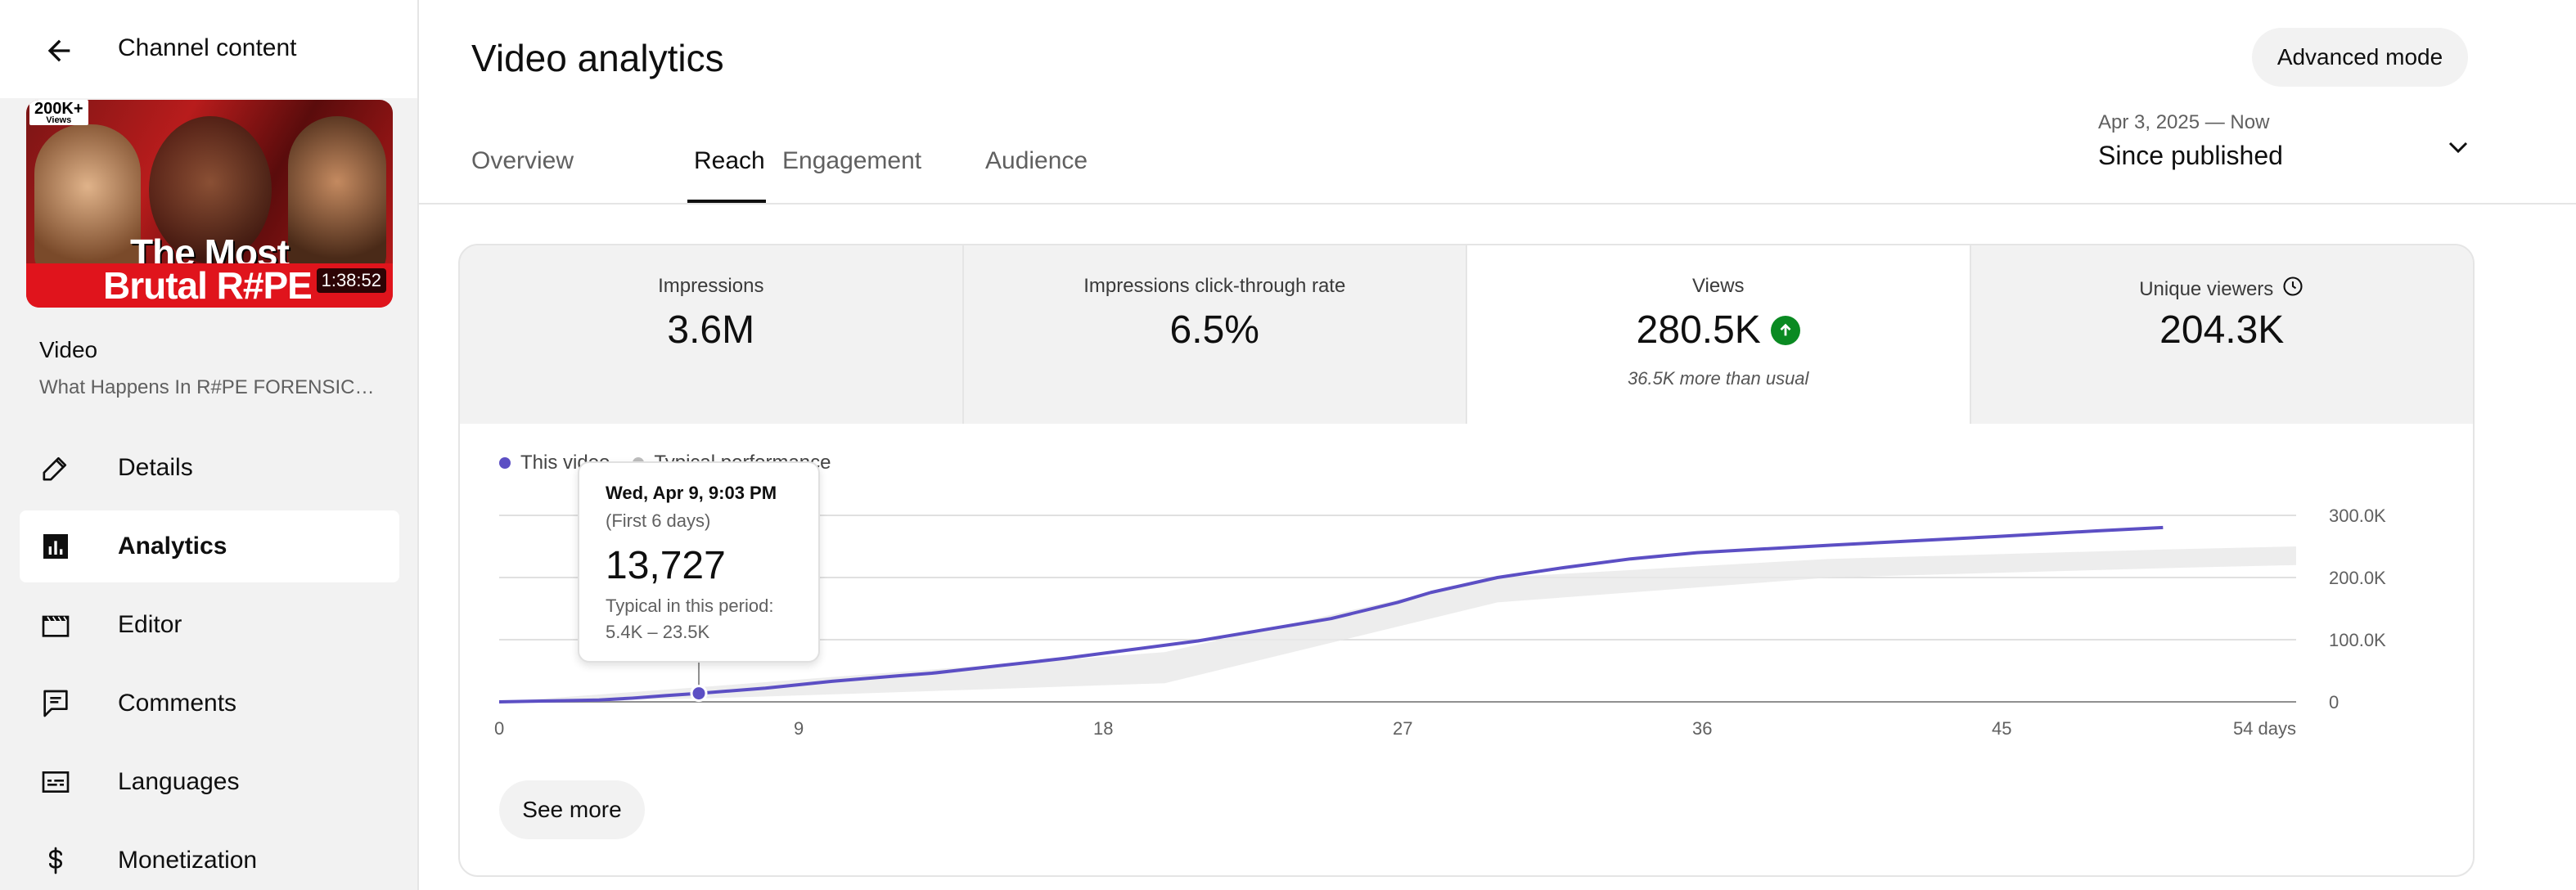 This screenshot has height=890, width=2576. Describe the element at coordinates (2357, 640) in the screenshot. I see `y-tick-label: 100.0K` at that location.